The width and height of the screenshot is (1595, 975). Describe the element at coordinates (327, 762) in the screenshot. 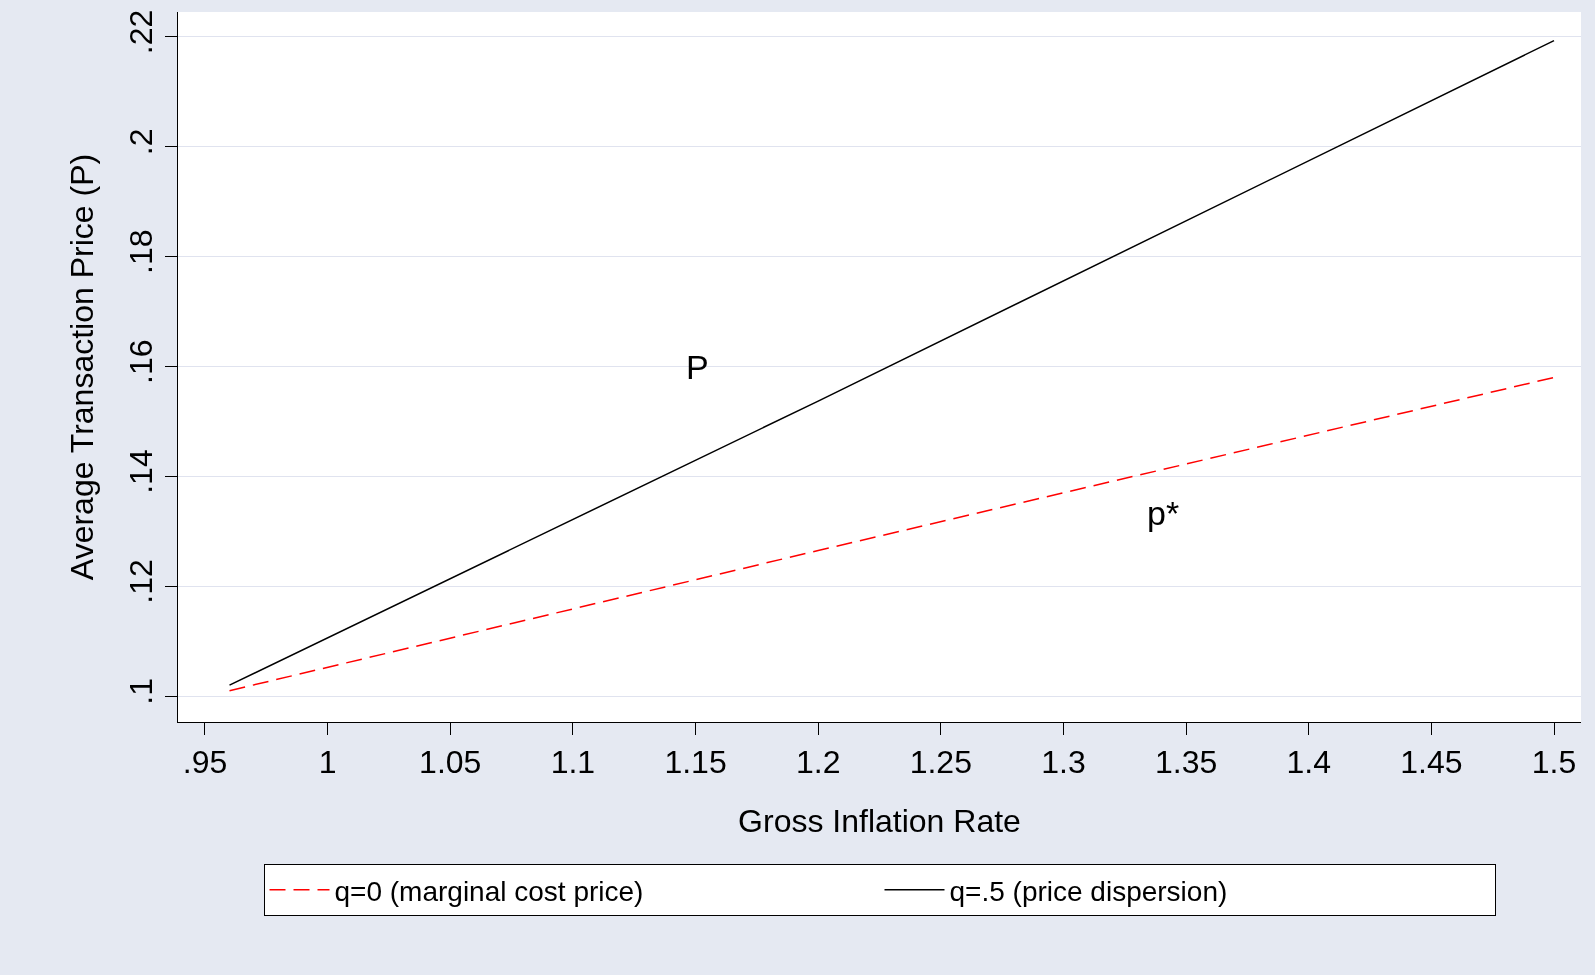

I see `x-tick-label: 1` at that location.